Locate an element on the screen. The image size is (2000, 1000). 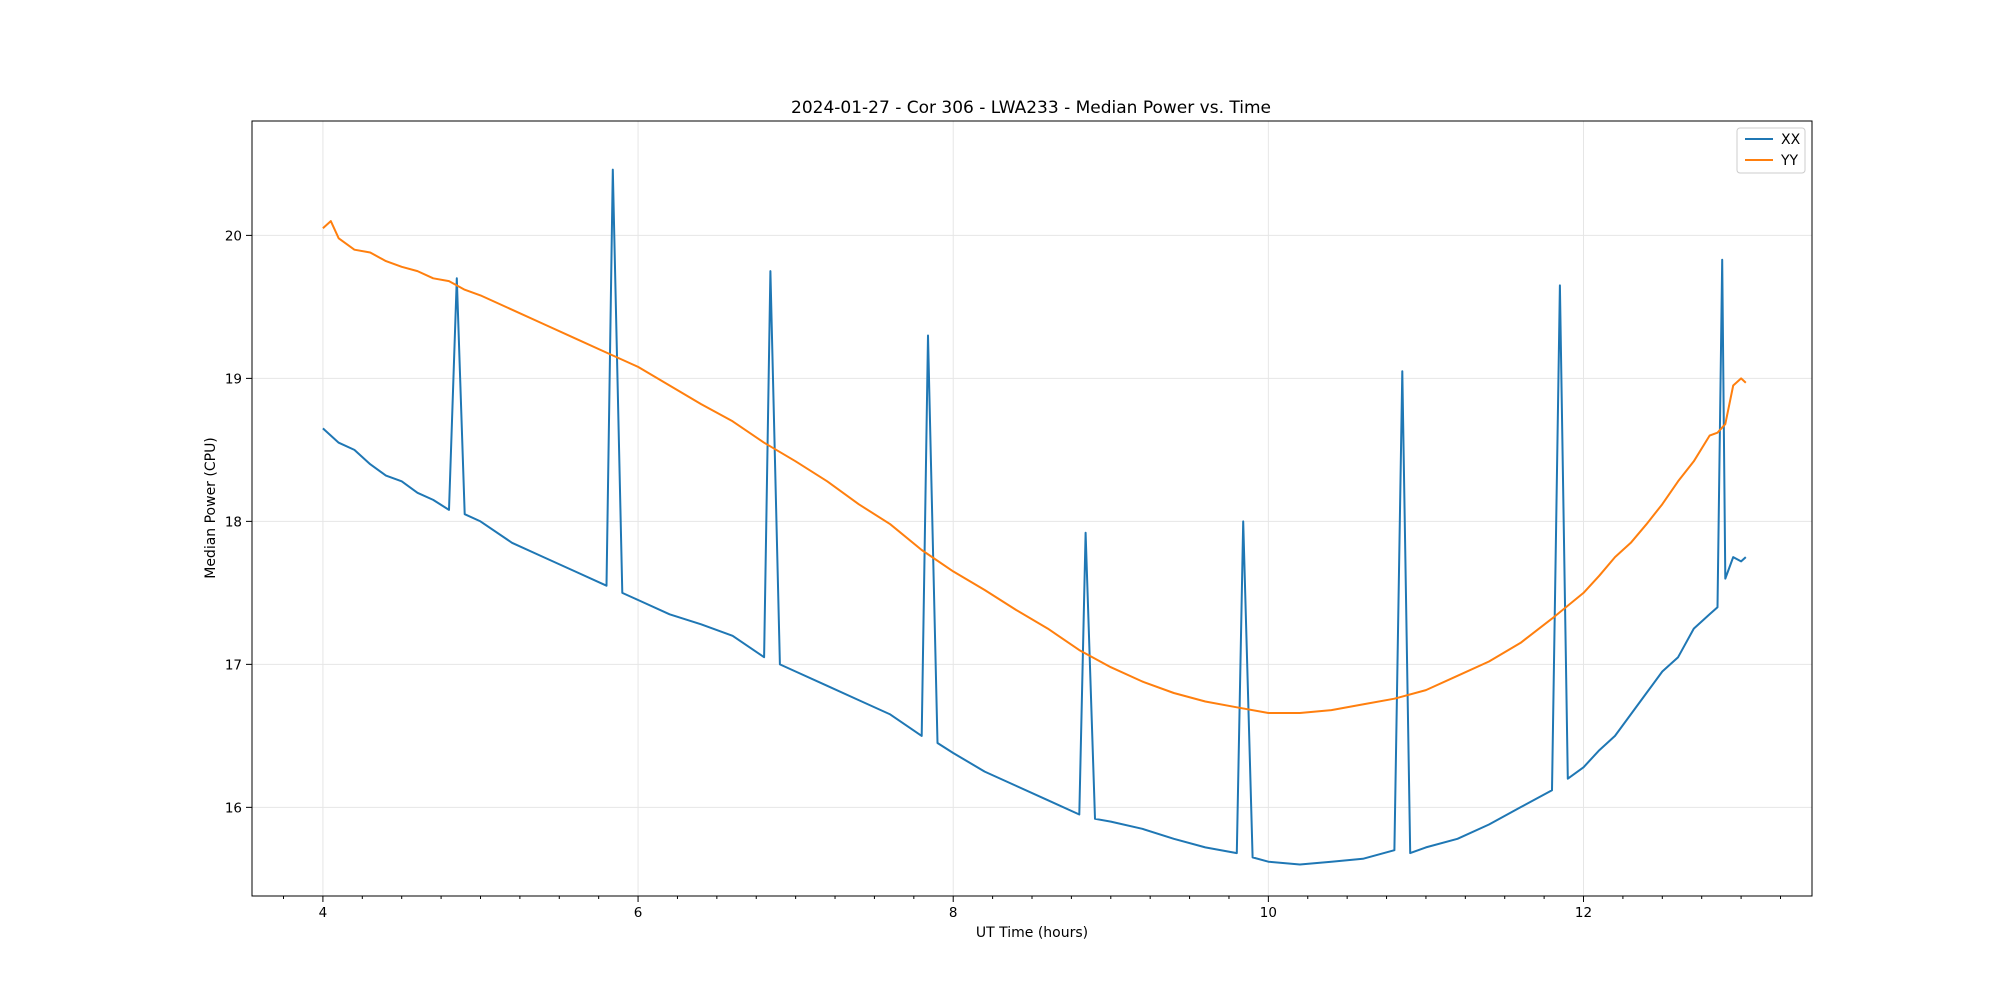
y-tick-label: 19 is located at coordinates (233, 379).